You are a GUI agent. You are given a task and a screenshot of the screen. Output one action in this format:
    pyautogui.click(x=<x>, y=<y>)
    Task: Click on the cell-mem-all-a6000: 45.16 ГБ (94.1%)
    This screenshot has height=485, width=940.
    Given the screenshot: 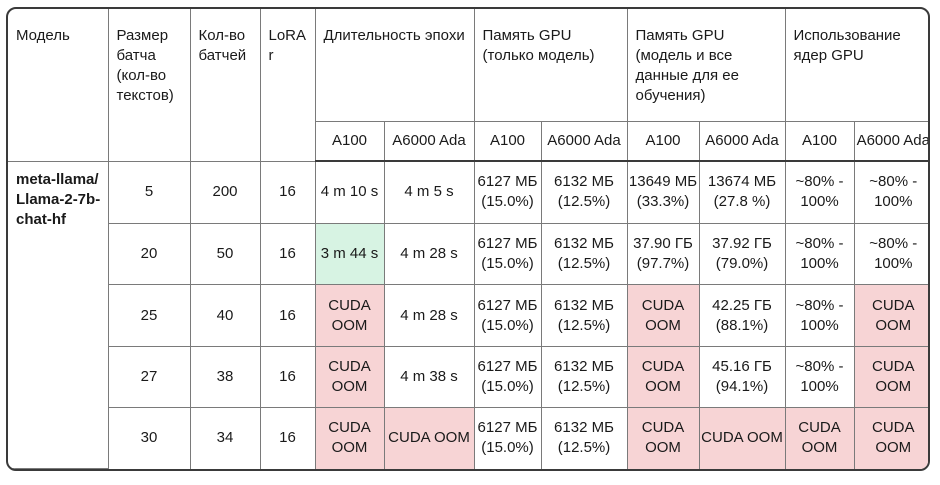 What is the action you would take?
    pyautogui.click(x=742, y=377)
    